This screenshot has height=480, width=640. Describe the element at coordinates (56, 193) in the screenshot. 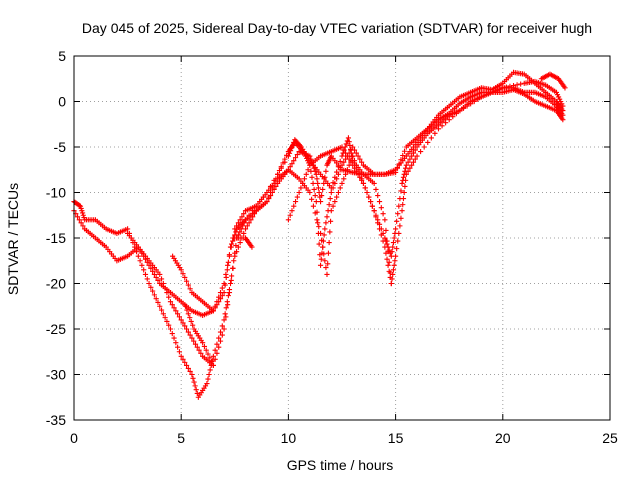

I see `y-tick-label: -10` at that location.